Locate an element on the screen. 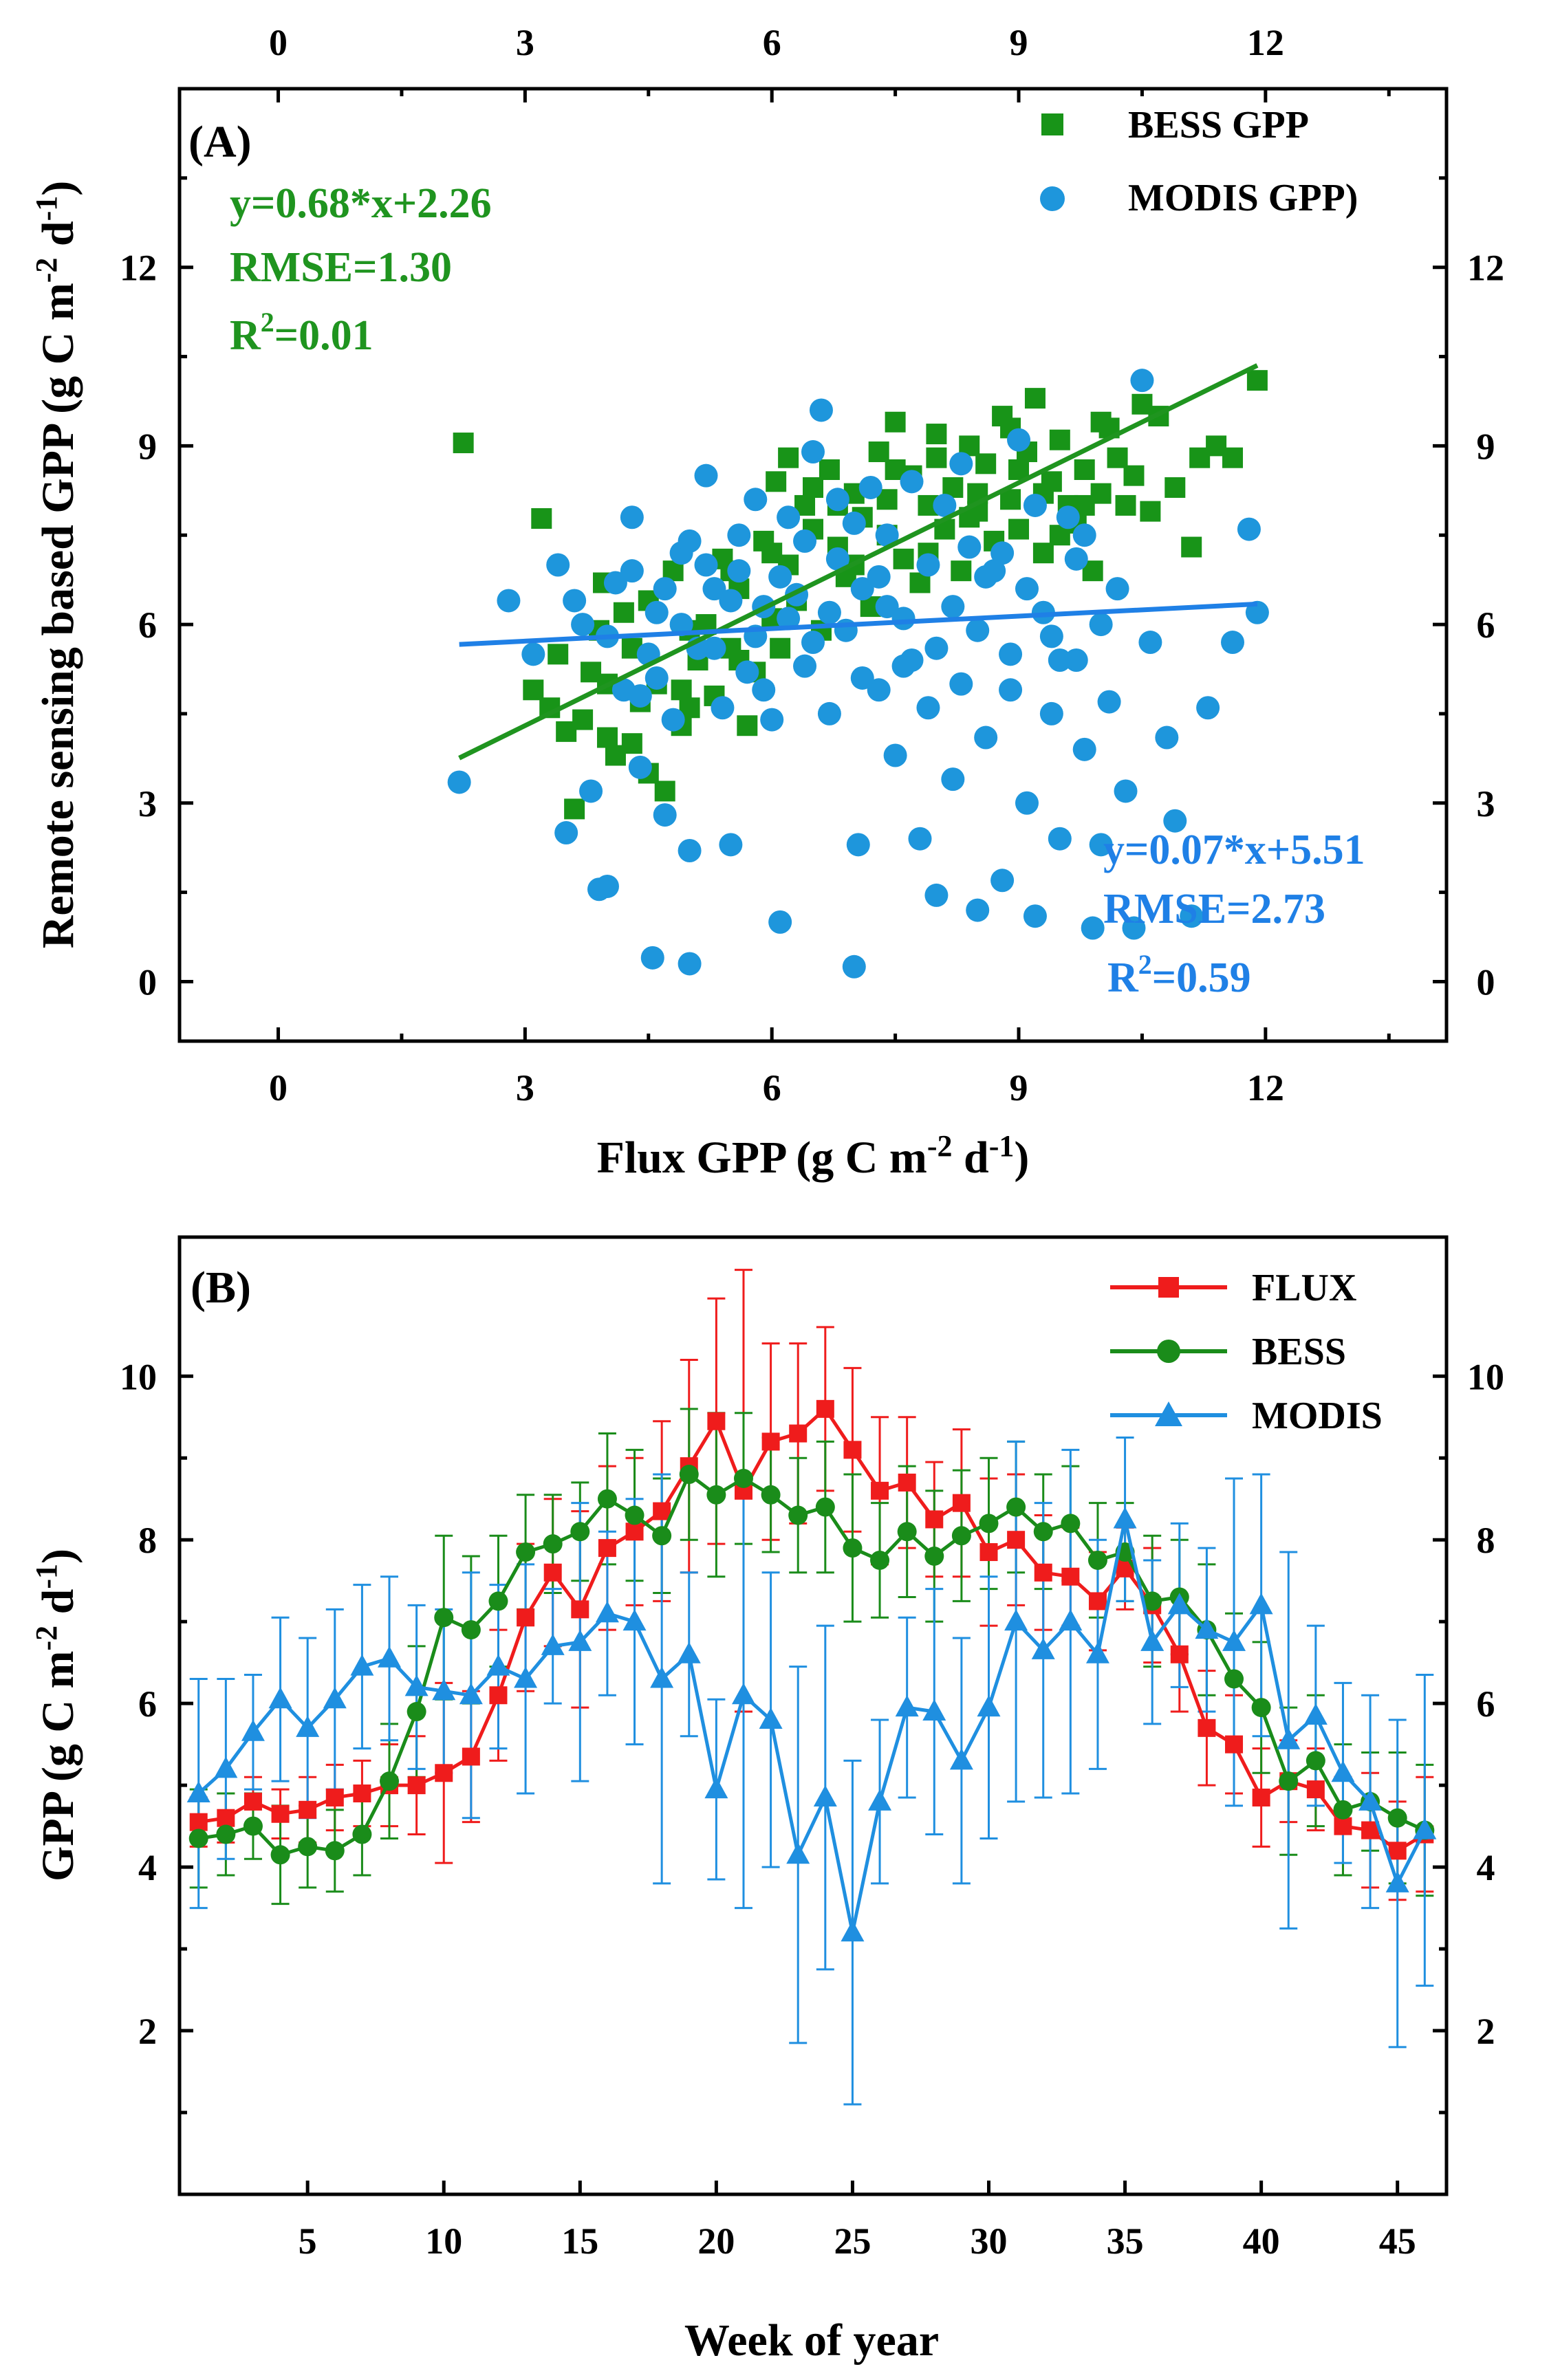  modis-r2: R2=0.59 is located at coordinates (1179, 975).